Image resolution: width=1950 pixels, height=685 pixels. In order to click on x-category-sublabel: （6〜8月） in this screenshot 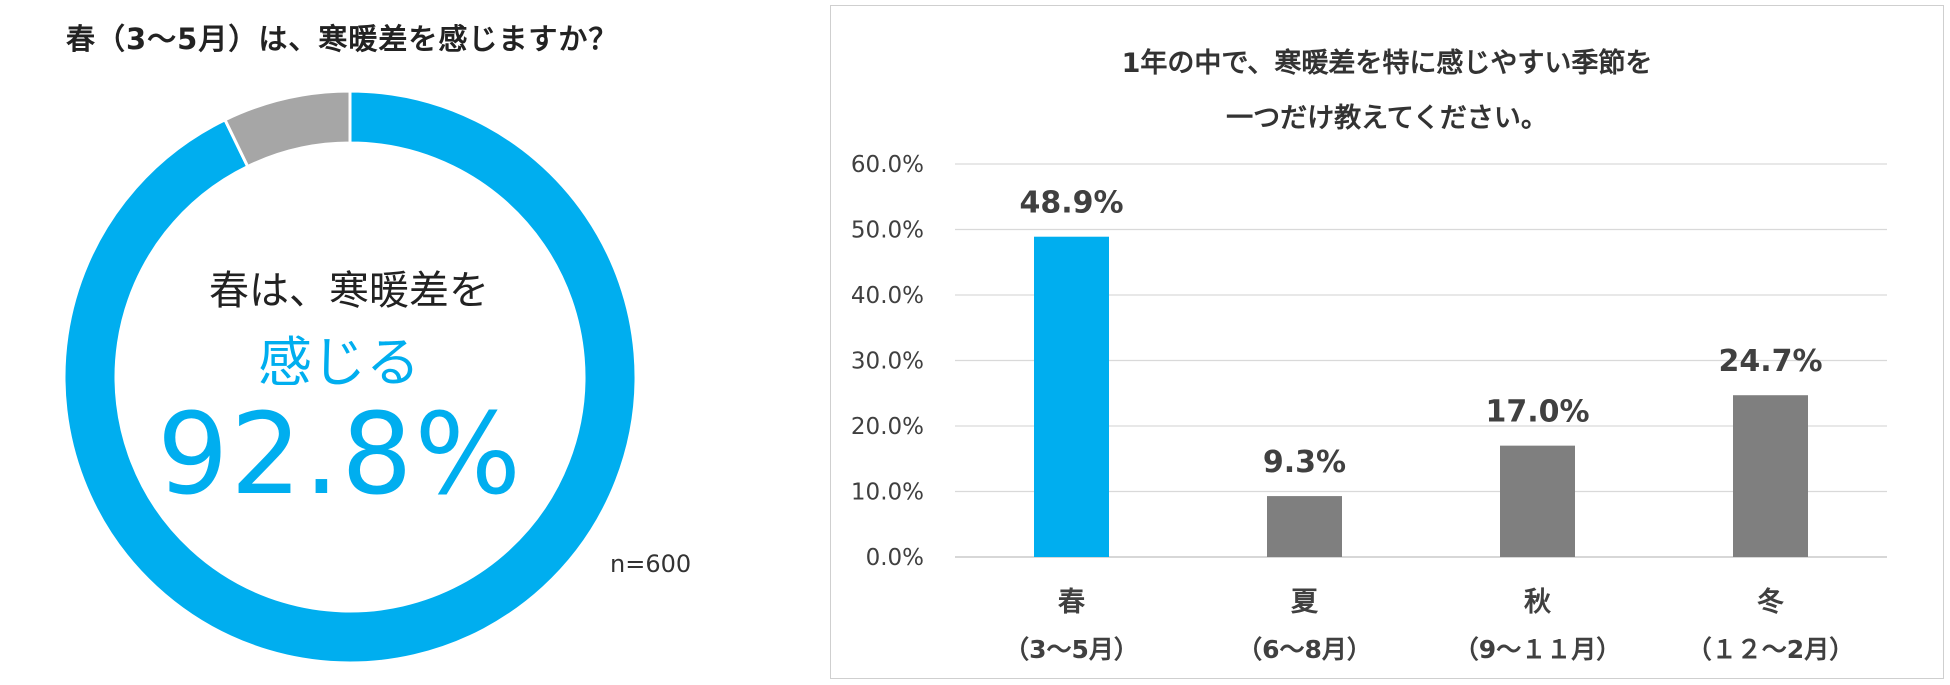, I will do `click(1304, 649)`.